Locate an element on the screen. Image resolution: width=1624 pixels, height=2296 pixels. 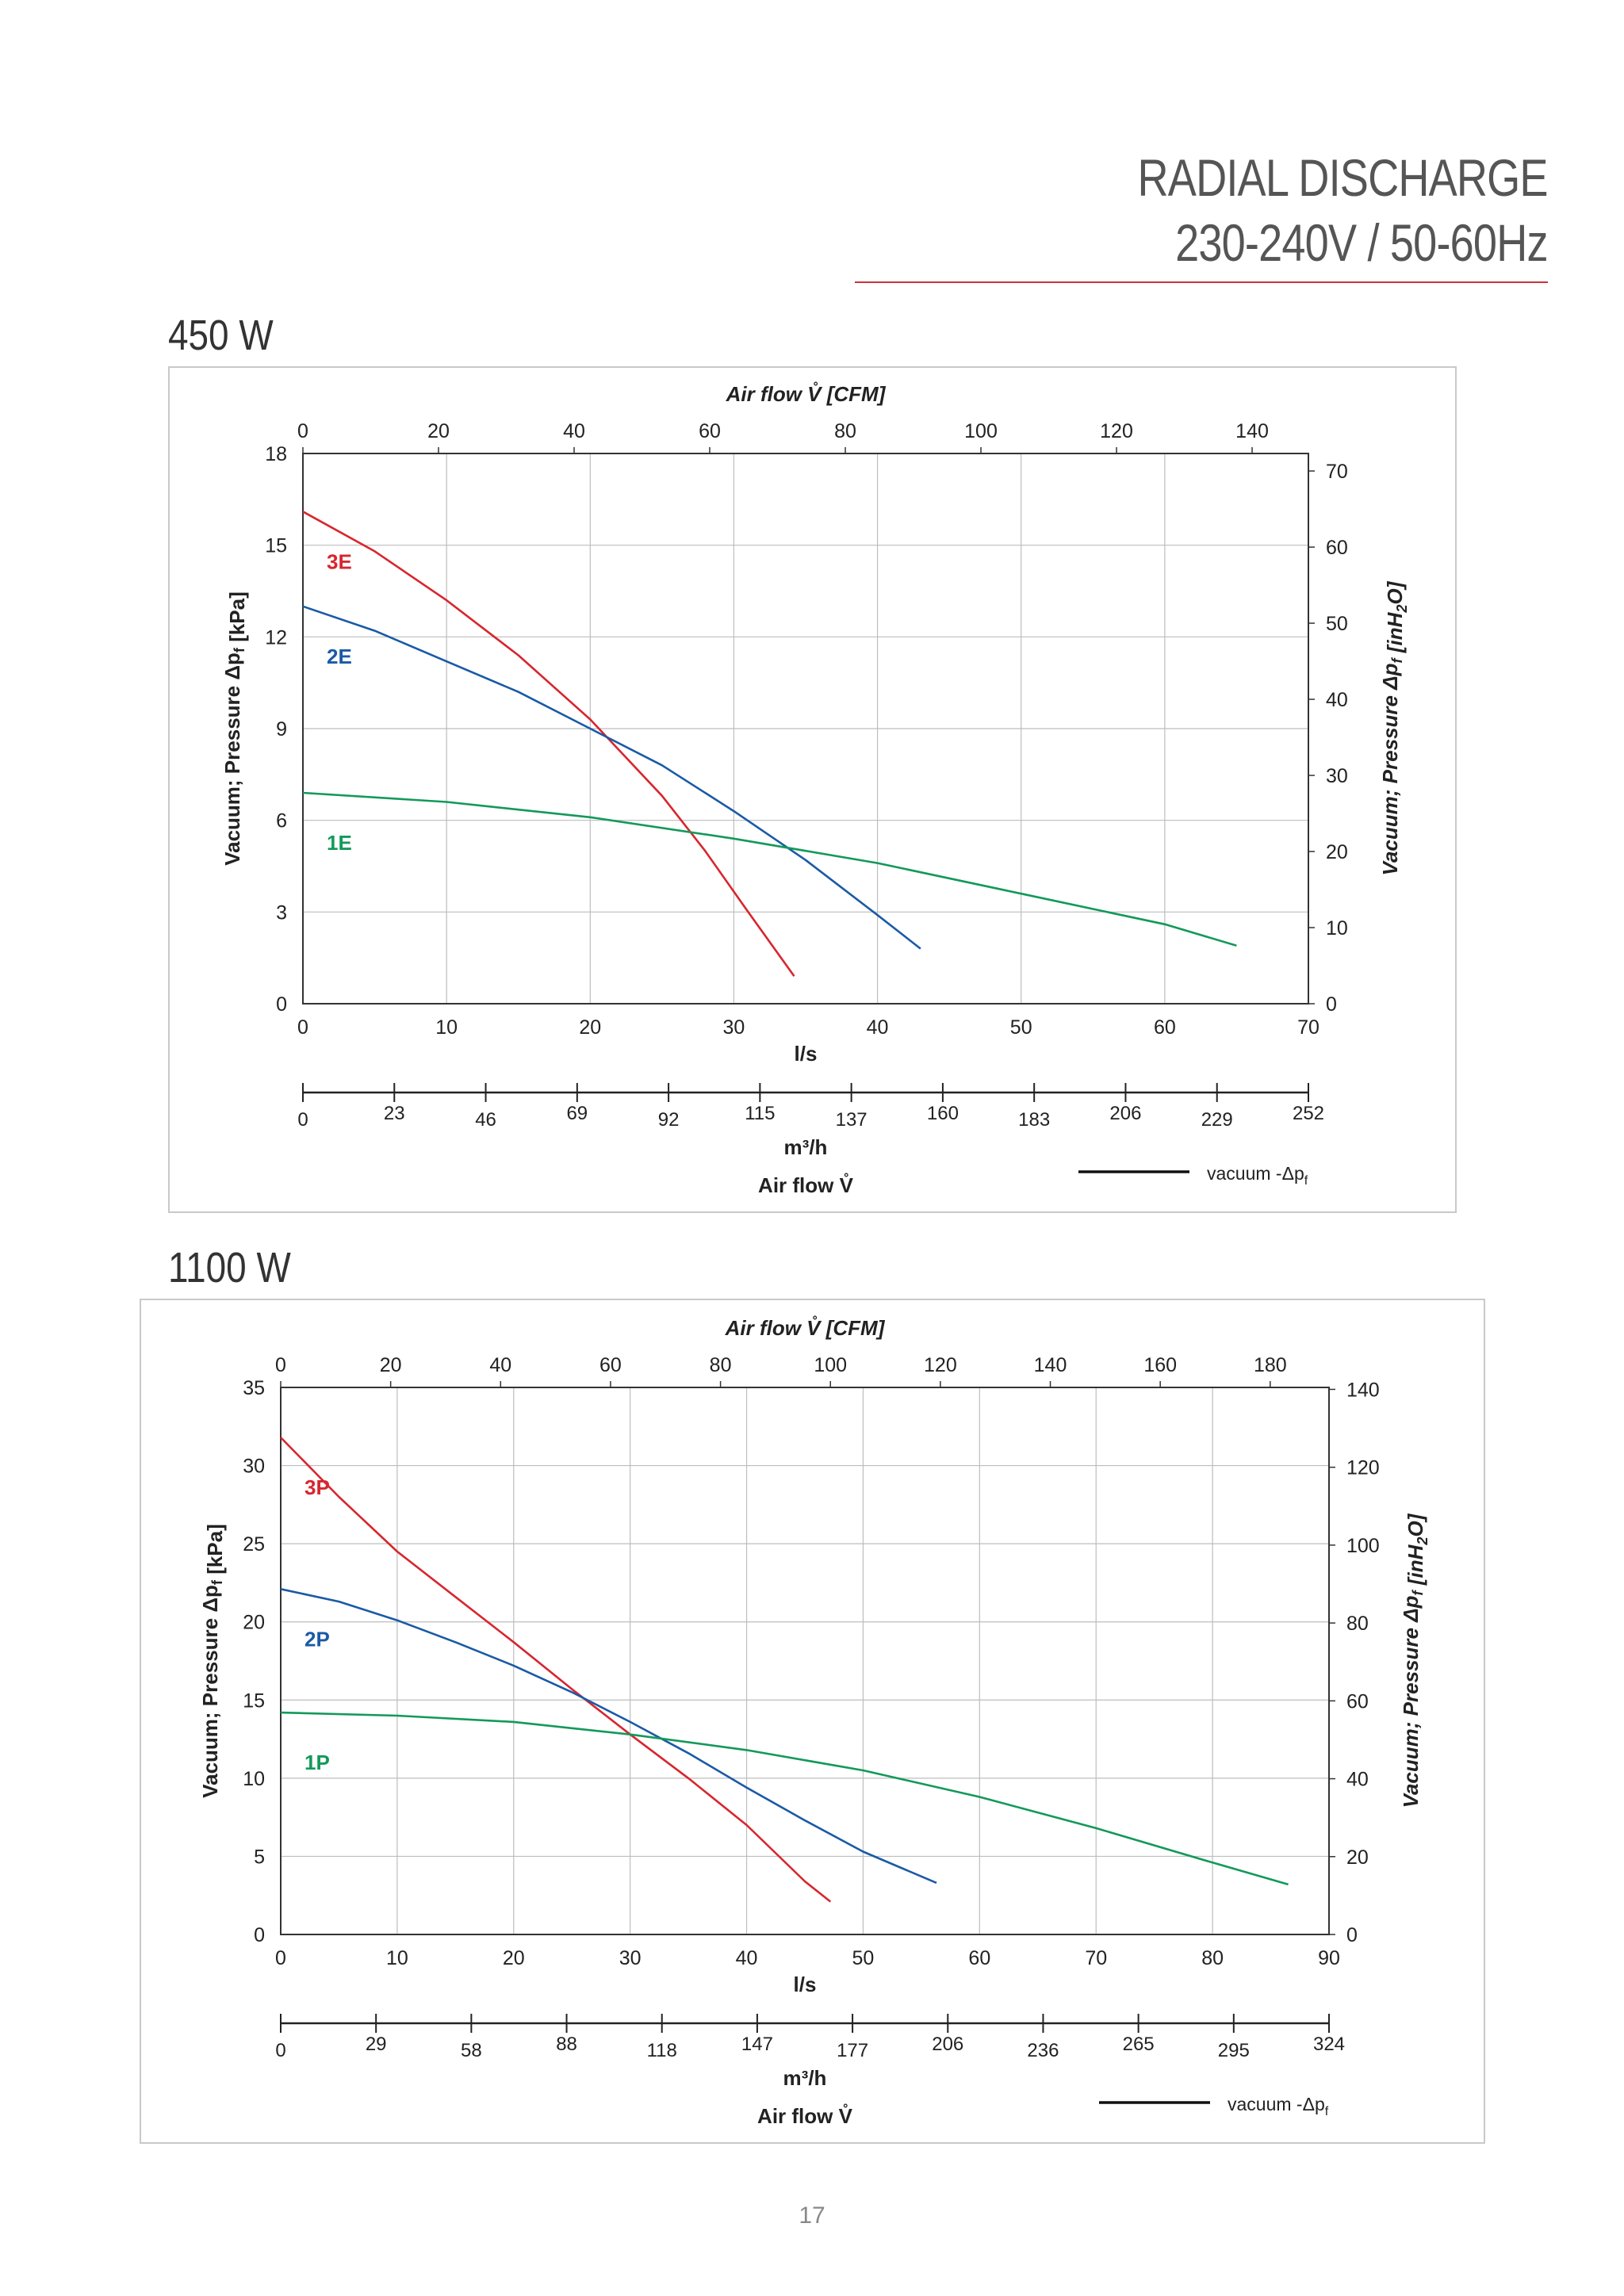
top-tick-label: 100 is located at coordinates (830, 1365).